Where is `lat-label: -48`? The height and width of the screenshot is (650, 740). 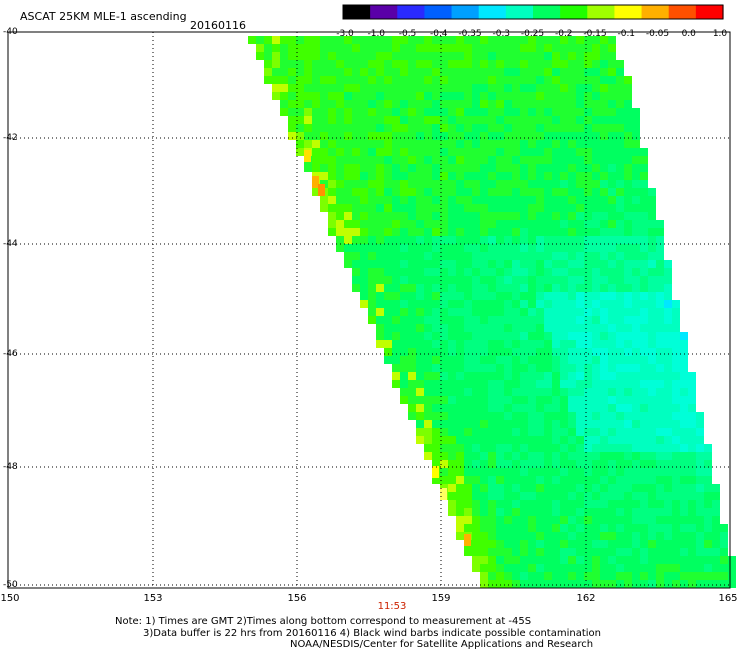
lat-label: -48 is located at coordinates (10, 467).